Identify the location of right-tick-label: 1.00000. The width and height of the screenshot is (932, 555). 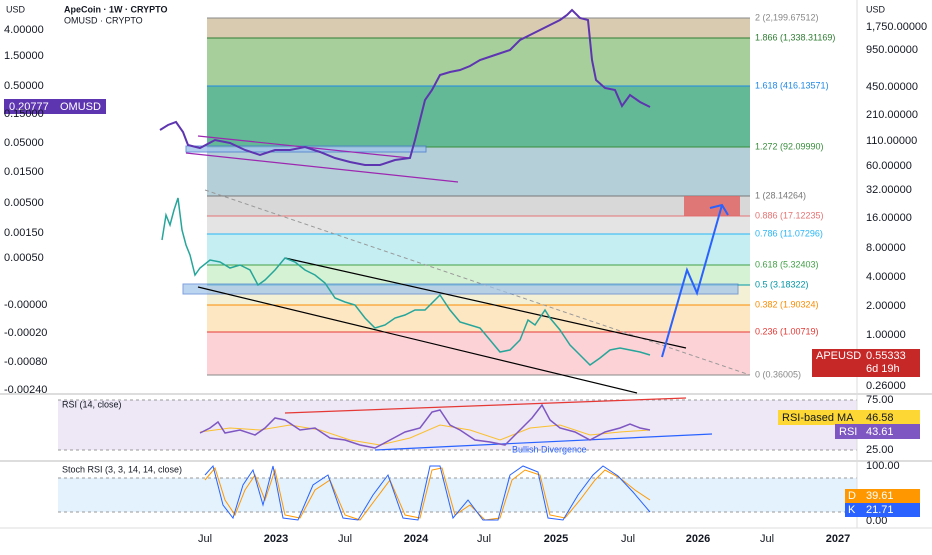
(886, 335).